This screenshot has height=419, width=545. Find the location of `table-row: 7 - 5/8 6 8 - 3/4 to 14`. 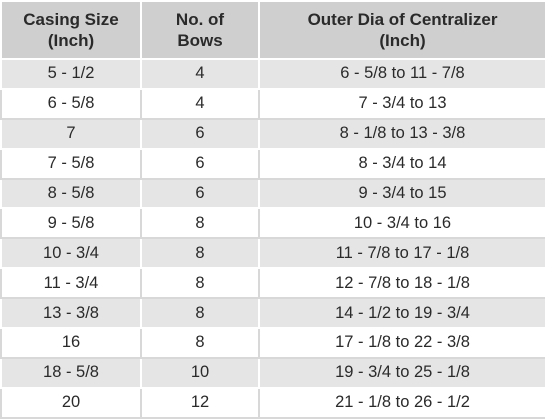

table-row: 7 - 5/8 6 8 - 3/4 to 14 is located at coordinates (272, 163).